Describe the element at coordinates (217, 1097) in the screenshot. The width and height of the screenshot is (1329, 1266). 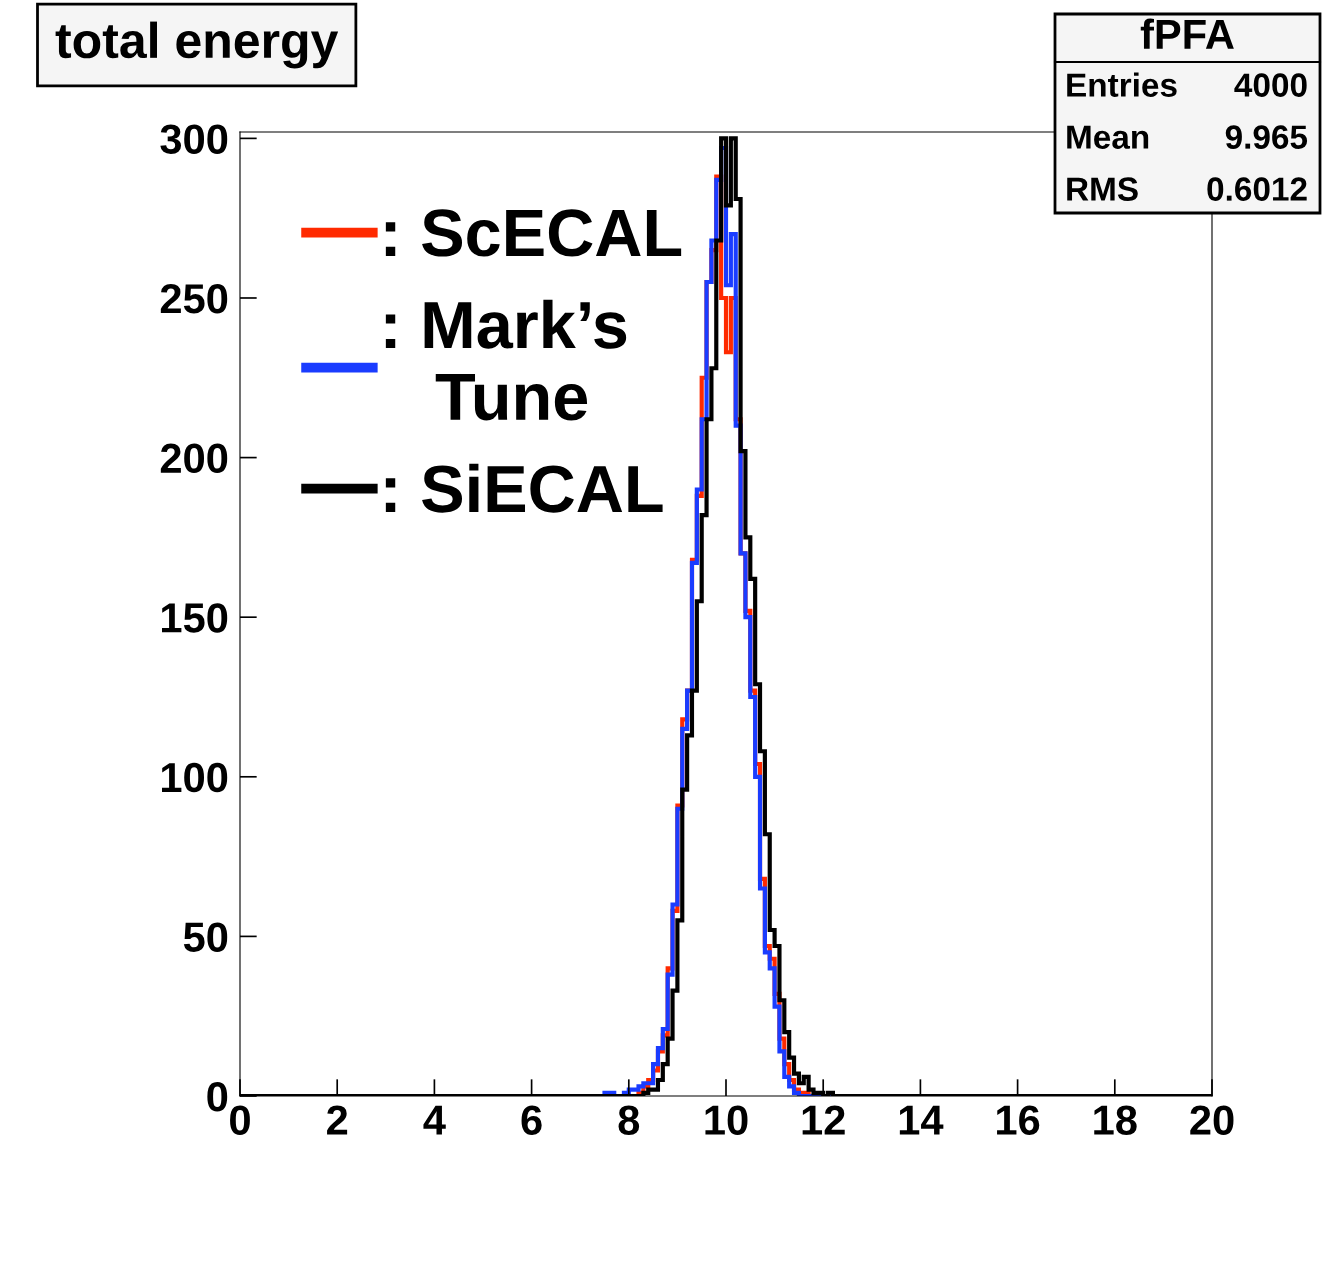
I see `y-tick-label: 0` at that location.